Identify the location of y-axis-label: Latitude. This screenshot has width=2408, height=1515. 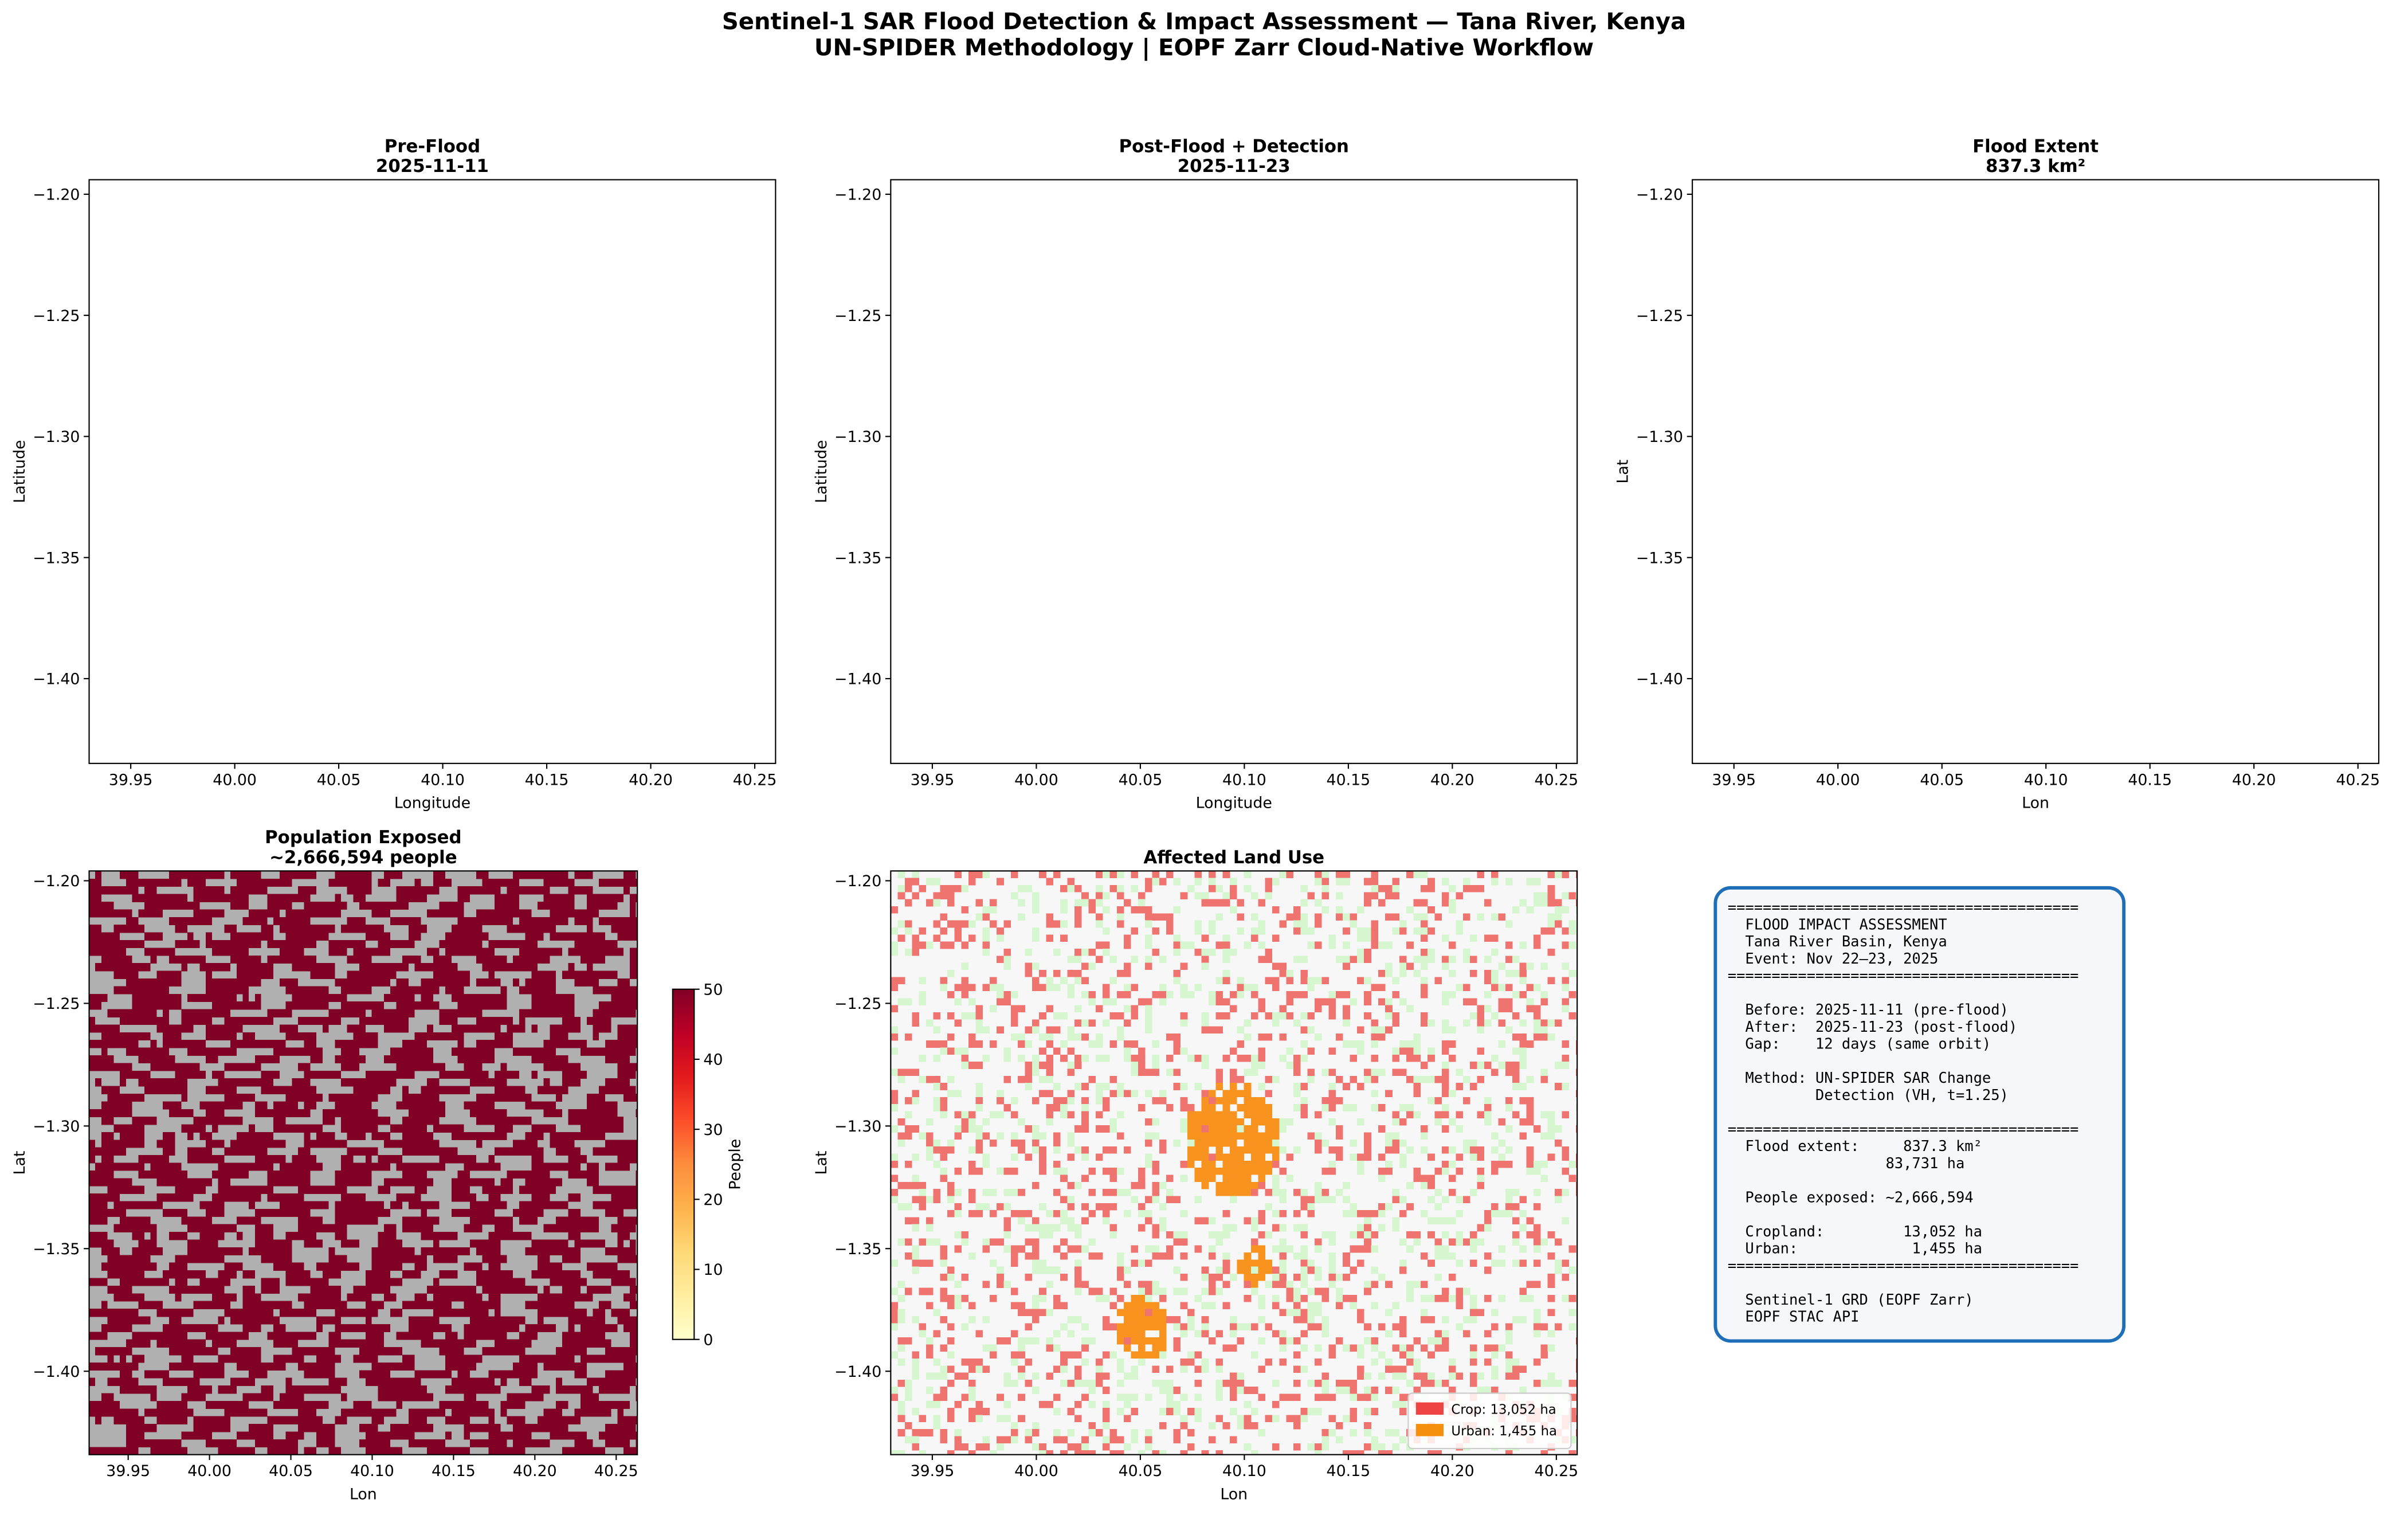
(20, 472).